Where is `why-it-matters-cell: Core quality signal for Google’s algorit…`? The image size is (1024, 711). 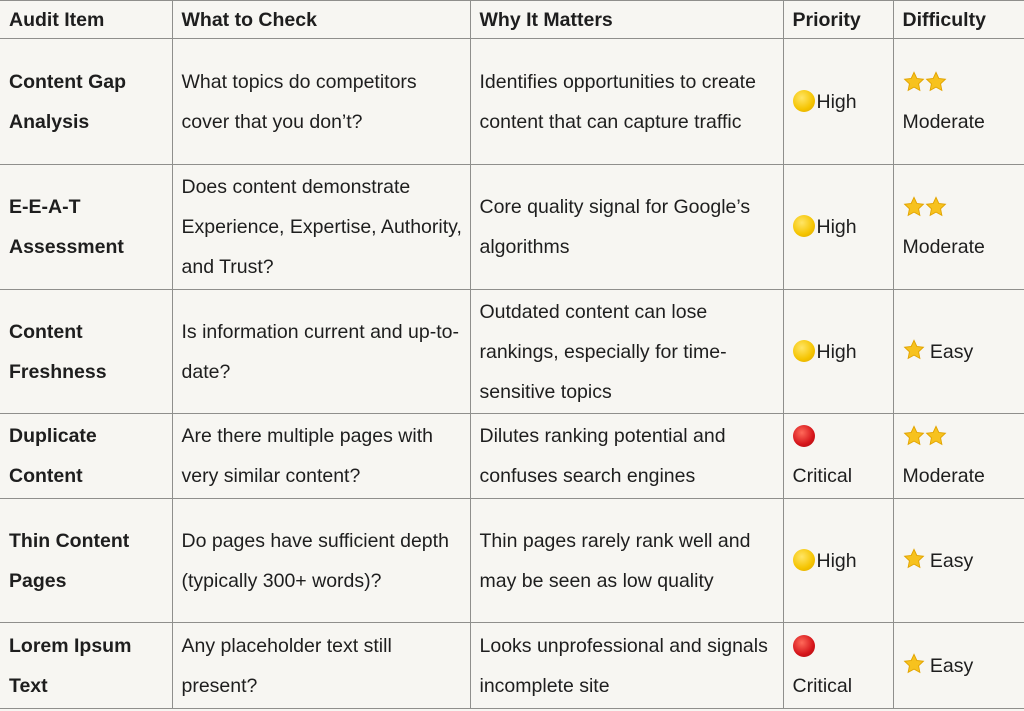
why-it-matters-cell: Core quality signal for Google’s algorit… is located at coordinates (626, 227).